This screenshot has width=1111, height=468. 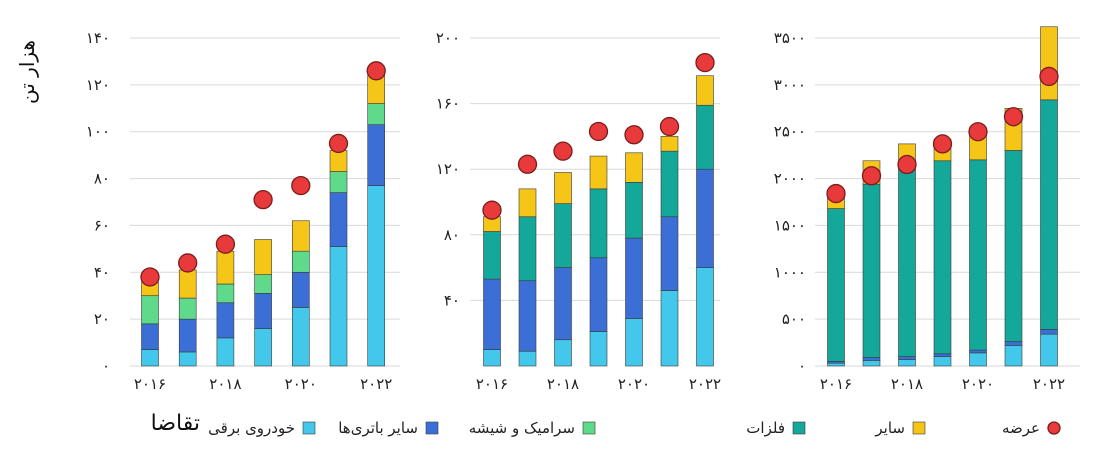 What do you see at coordinates (98, 38) in the screenshot?
I see `y-tick-label: ۱۴۰` at bounding box center [98, 38].